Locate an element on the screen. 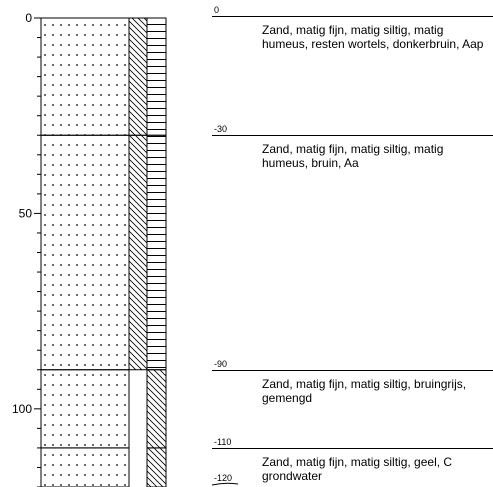 The height and width of the screenshot is (487, 493). axis-tick-label: 100 is located at coordinates (22, 409).